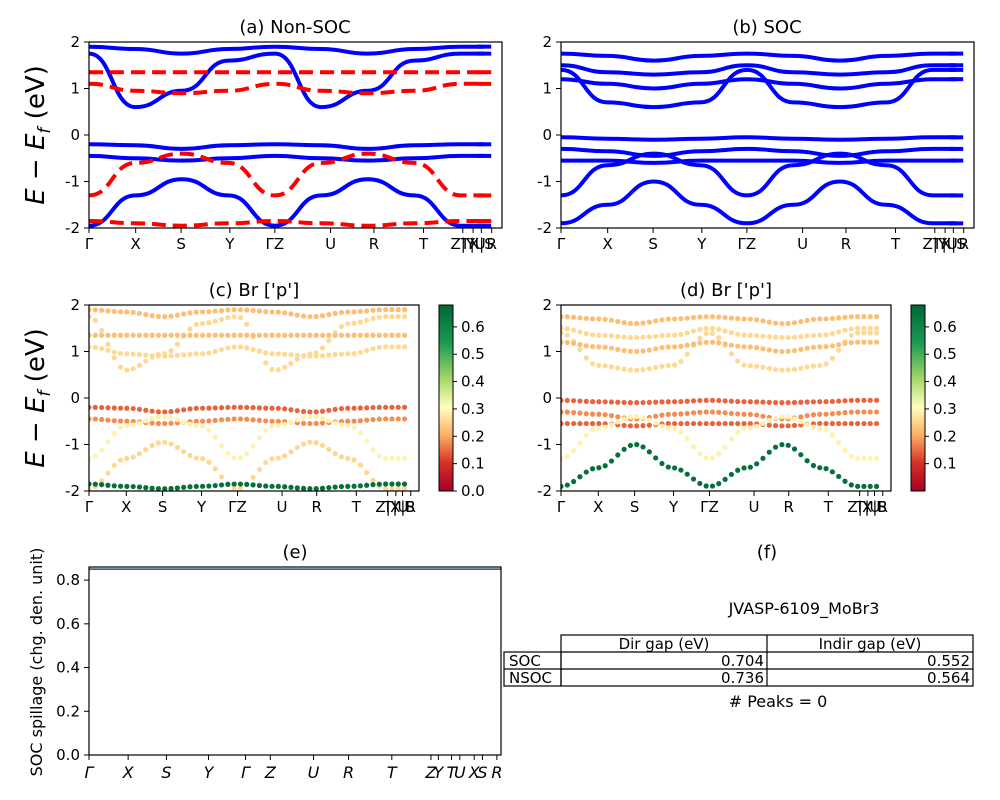 The width and height of the screenshot is (1000, 800). What do you see at coordinates (547, 398) in the screenshot?
I see `ytick-label-d: 0` at bounding box center [547, 398].